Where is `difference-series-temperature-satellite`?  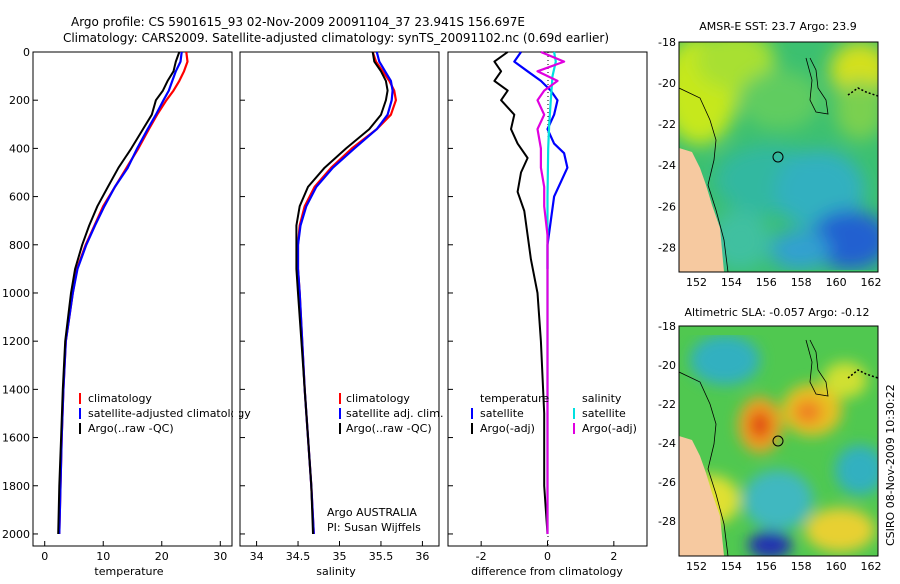 difference-series-temperature-satellite is located at coordinates (541, 160).